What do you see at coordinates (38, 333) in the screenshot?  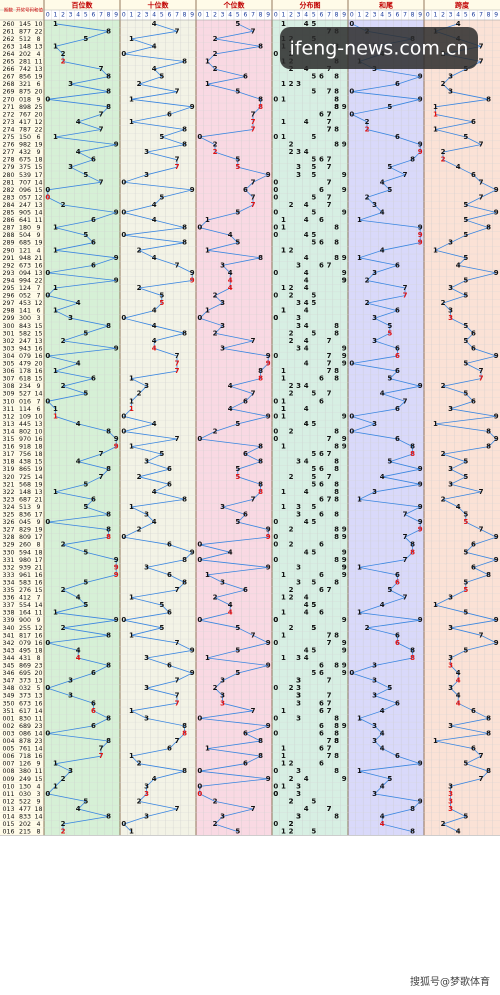 I see `row-cell: 15` at bounding box center [38, 333].